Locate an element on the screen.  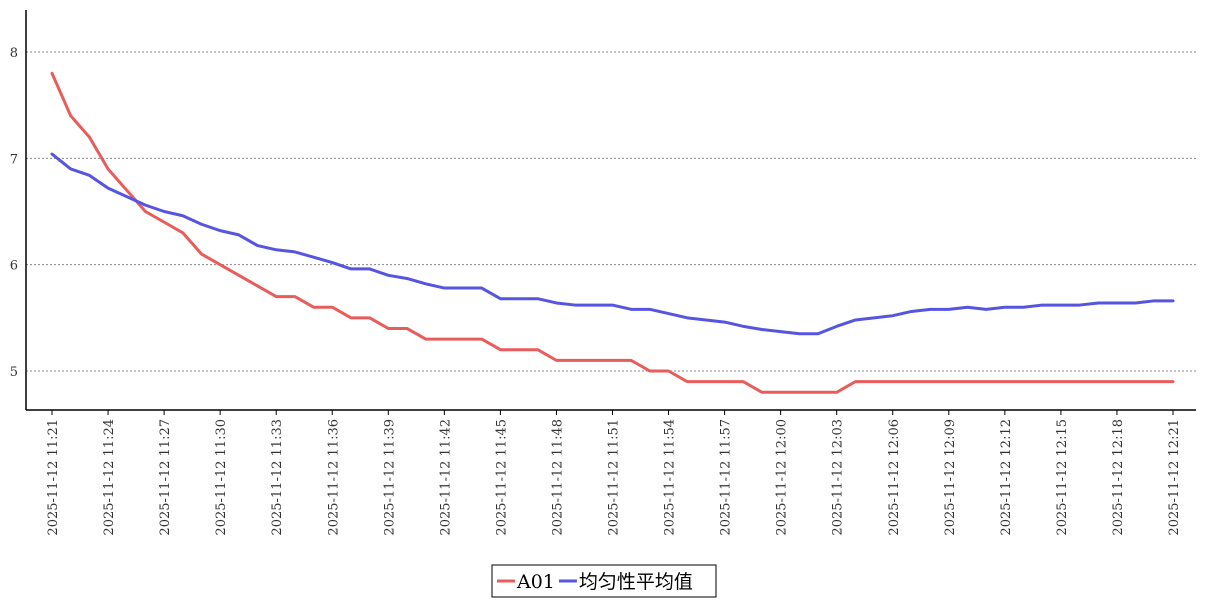
y-tick-label: 6 is located at coordinates (14, 266).